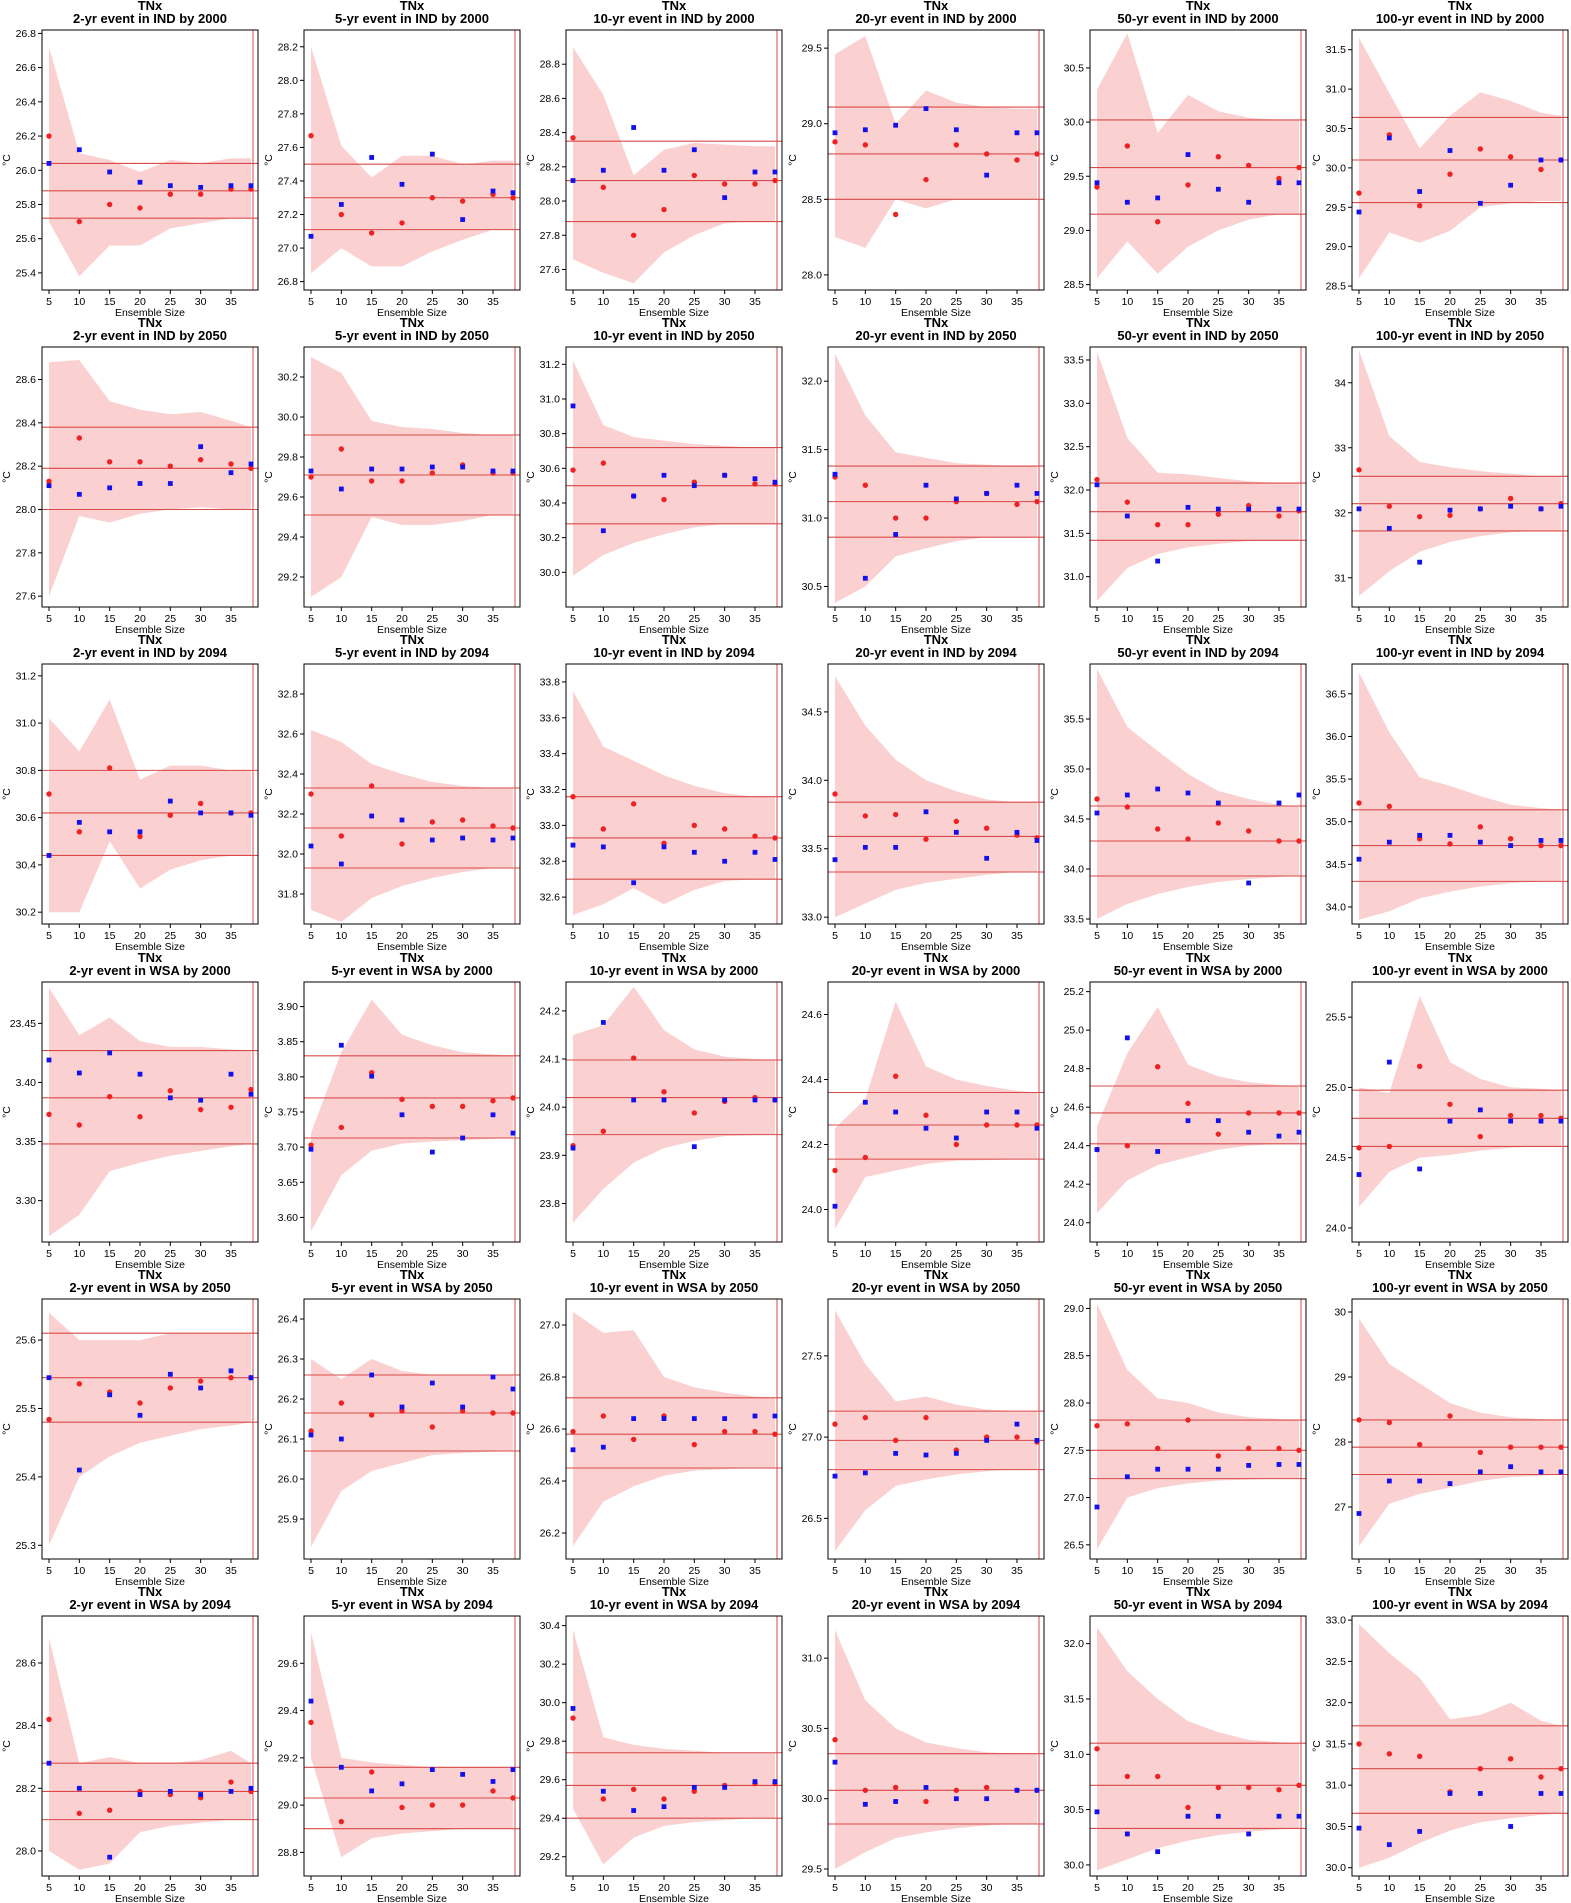 Image resolution: width=1571 pixels, height=1903 pixels. Describe the element at coordinates (1336, 907) in the screenshot. I see `y-tick-label: 34.0` at that location.